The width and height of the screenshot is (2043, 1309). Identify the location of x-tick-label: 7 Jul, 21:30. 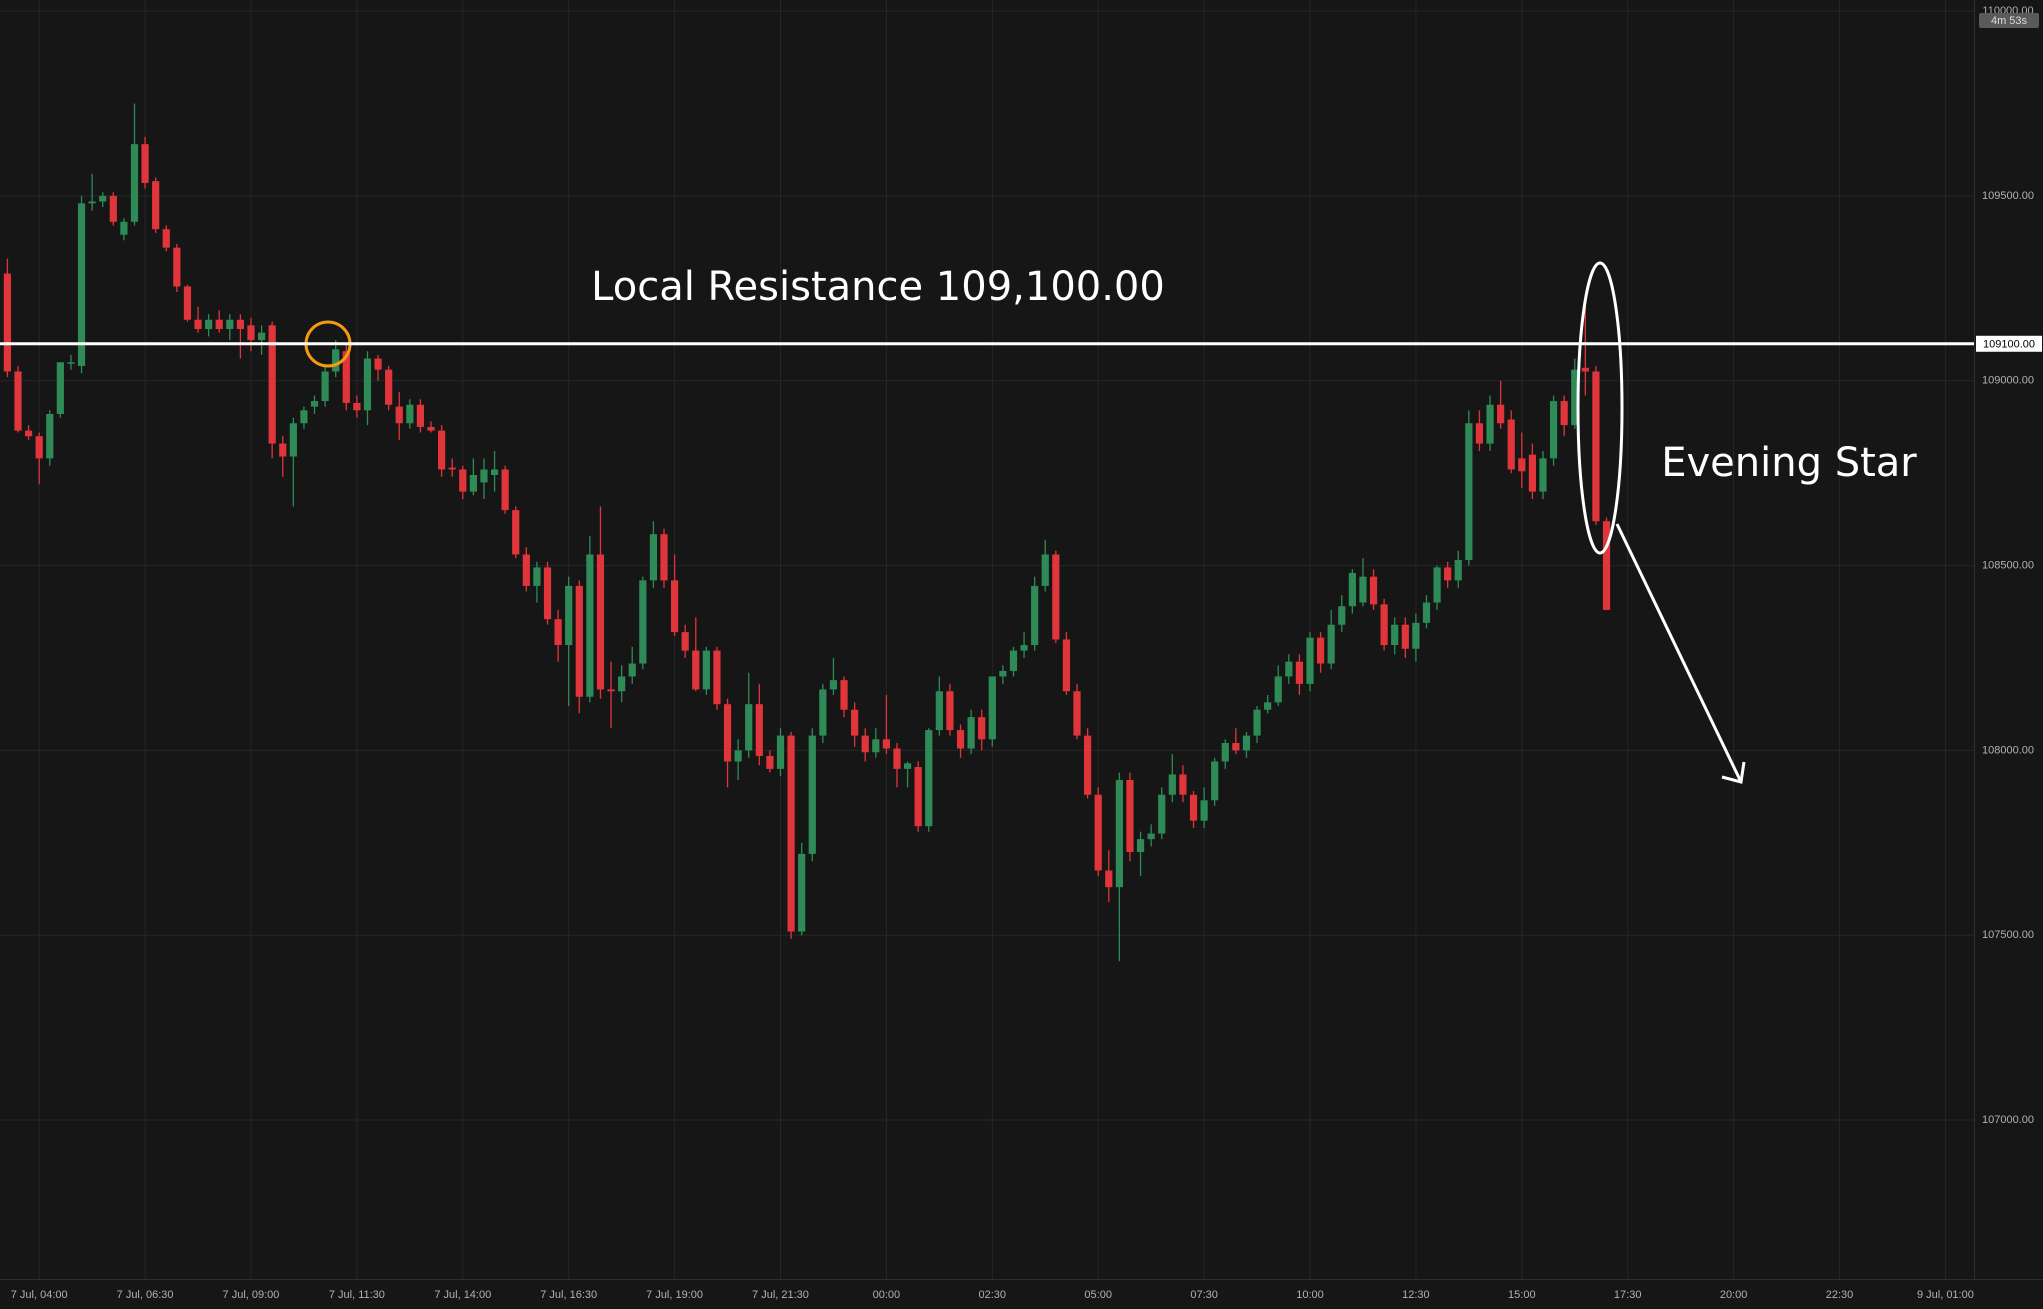
(780, 1295).